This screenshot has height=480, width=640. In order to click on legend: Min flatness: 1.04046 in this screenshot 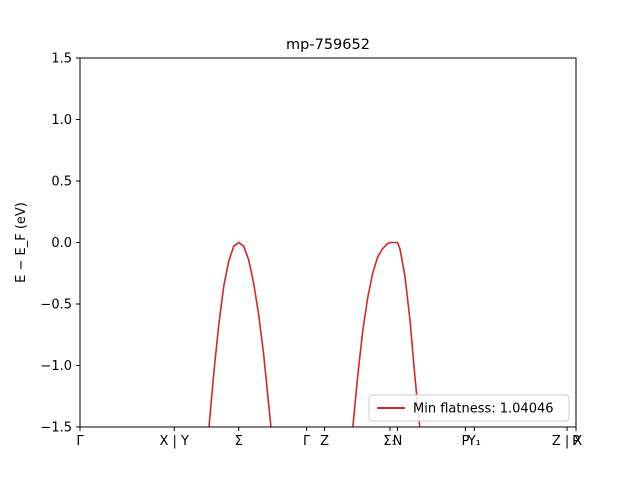, I will do `click(469, 408)`.